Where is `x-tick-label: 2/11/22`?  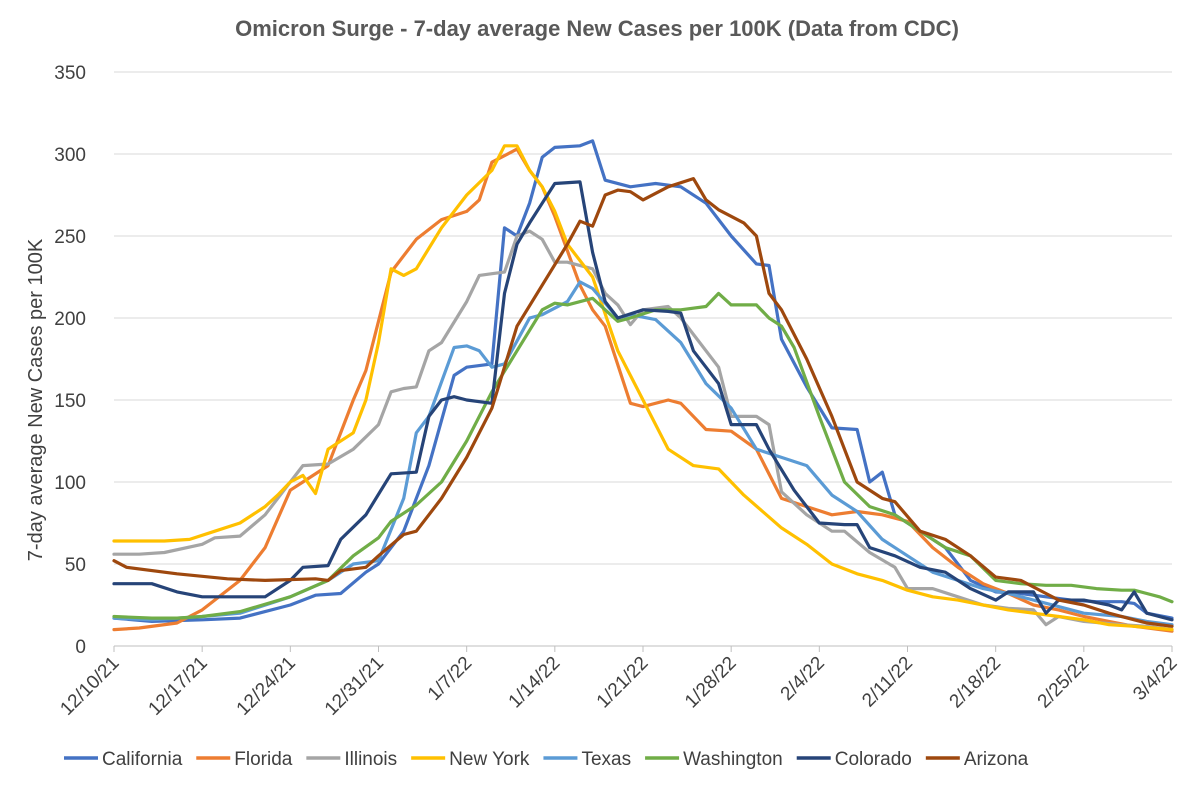
x-tick-label: 2/11/22 is located at coordinates (887, 682).